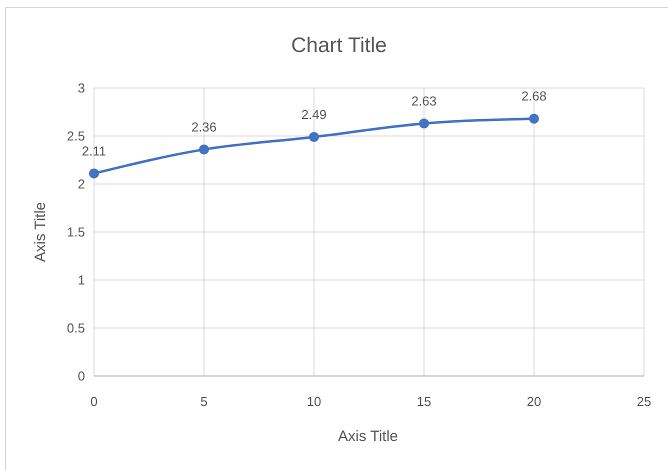  Describe the element at coordinates (94, 150) in the screenshot. I see `data-label: 2.11` at that location.